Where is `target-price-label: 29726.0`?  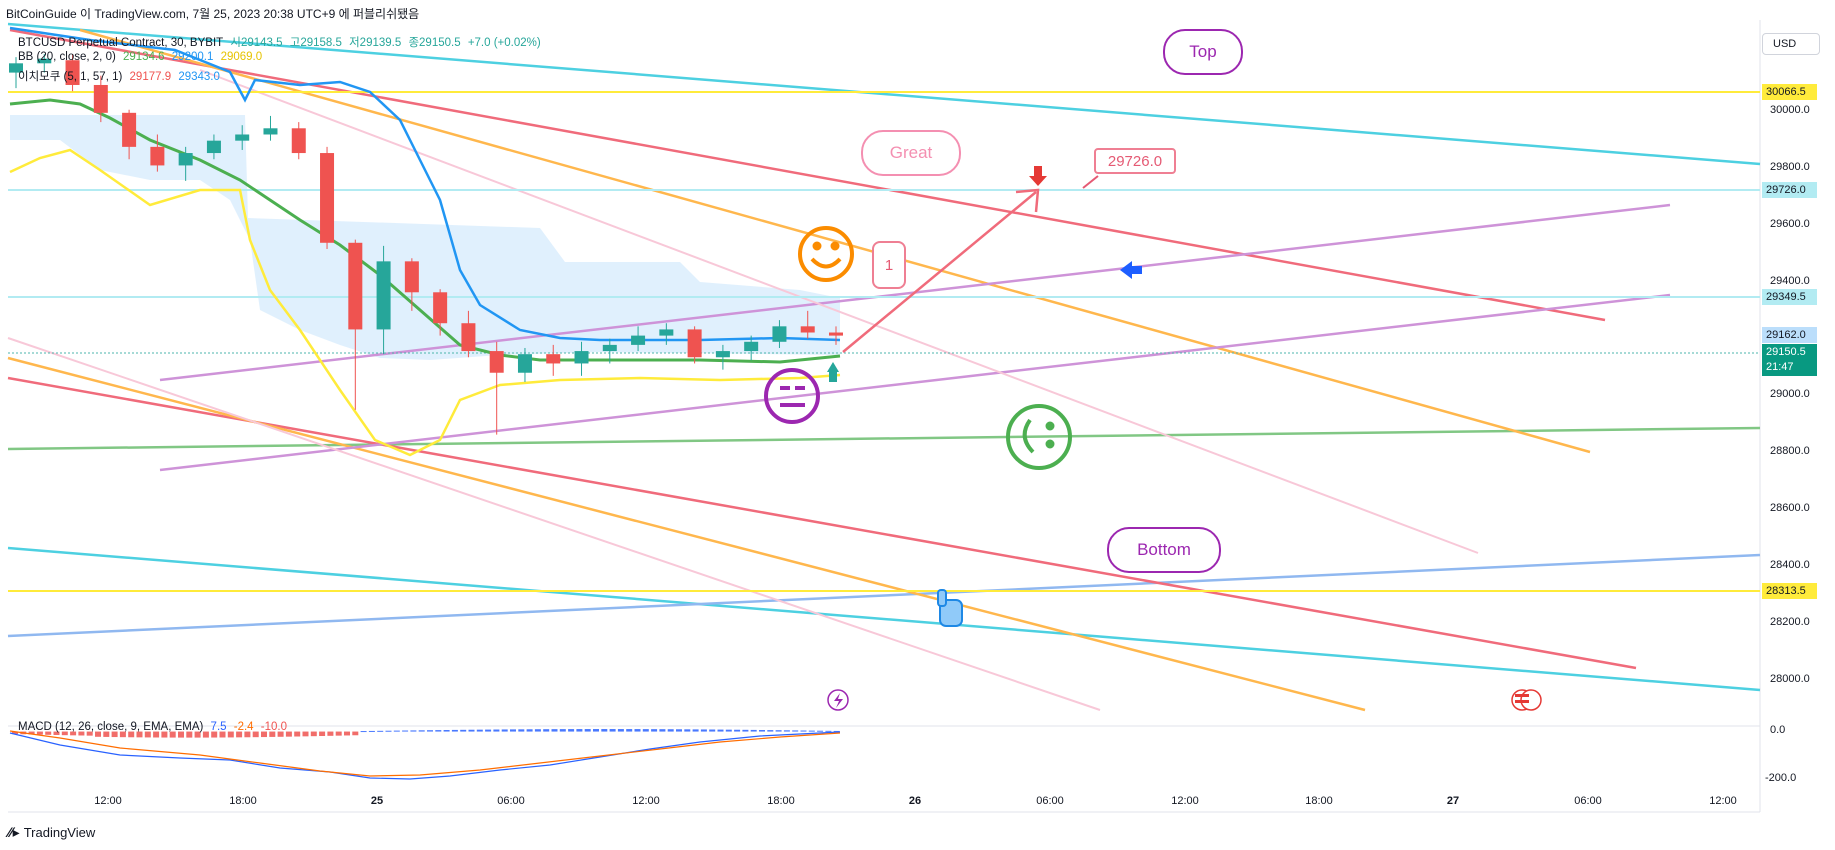
target-price-label: 29726.0 is located at coordinates (1135, 161).